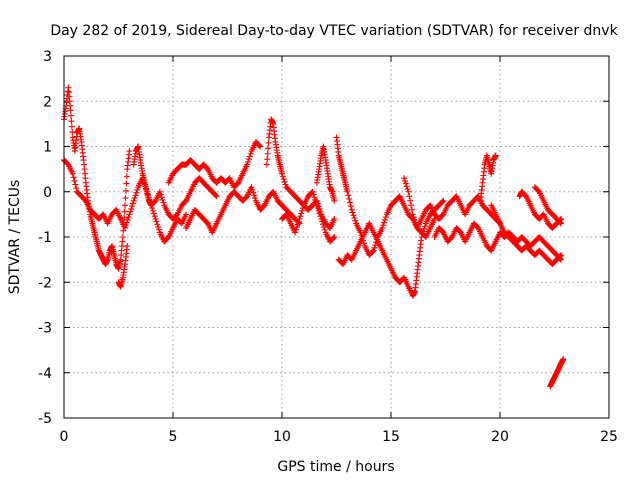  Describe the element at coordinates (64, 437) in the screenshot. I see `x-tick-label: 0` at that location.